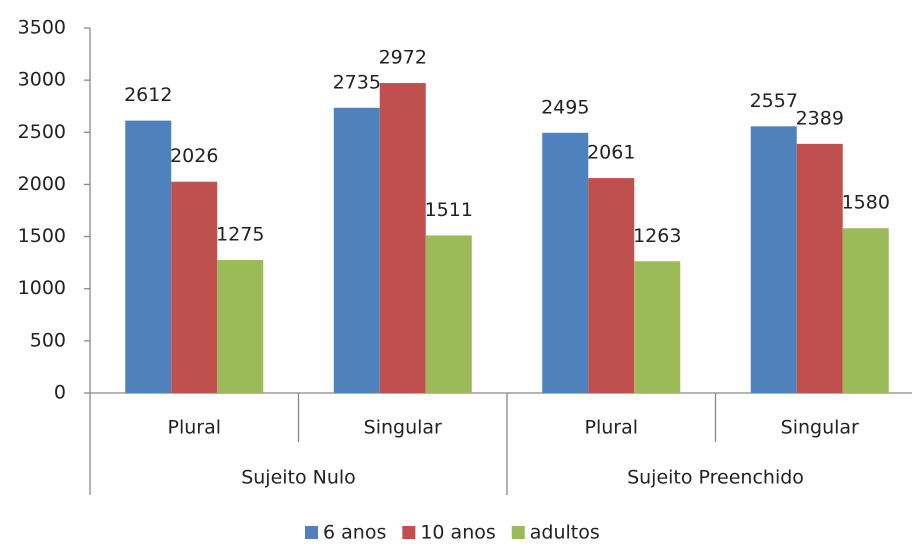 This screenshot has height=547, width=912. I want to click on group-label: Sujeito Preenchido, so click(715, 478).